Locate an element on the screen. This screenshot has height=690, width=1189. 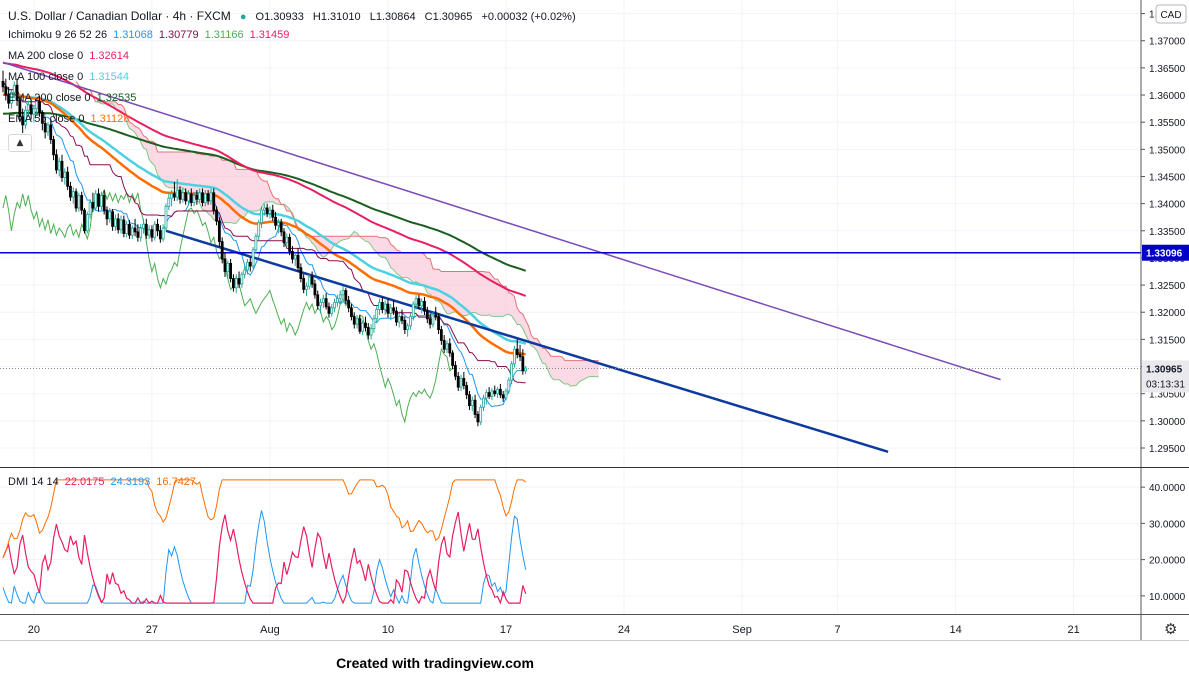
indicator-value: 1.31128 is located at coordinates (110, 119).